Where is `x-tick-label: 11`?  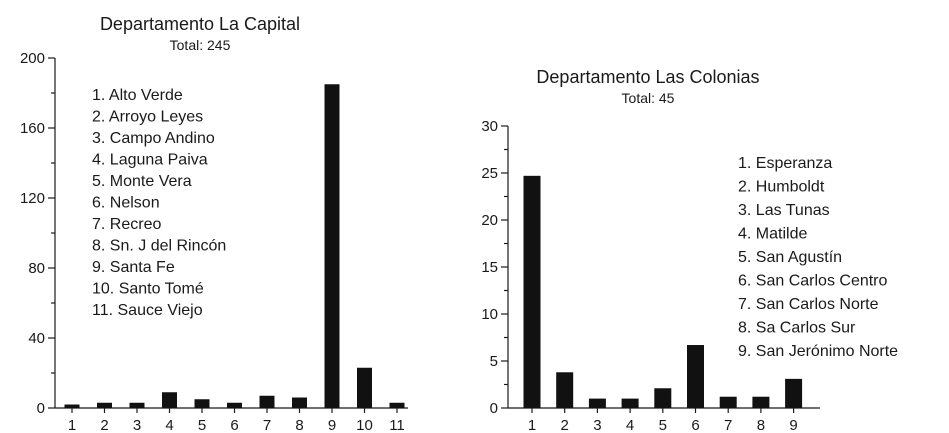
x-tick-label: 11 is located at coordinates (397, 425).